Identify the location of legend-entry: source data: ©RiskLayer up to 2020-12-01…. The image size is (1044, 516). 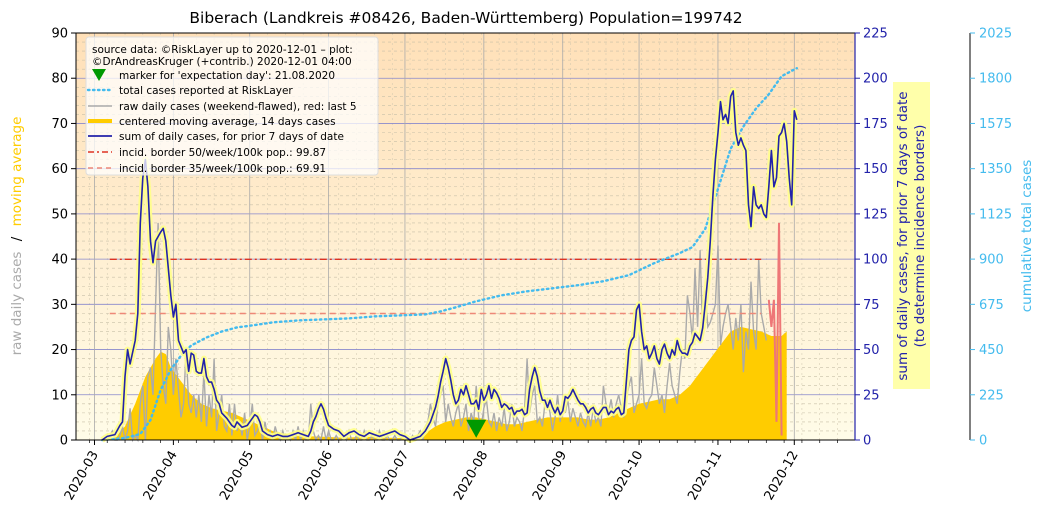
(222, 50).